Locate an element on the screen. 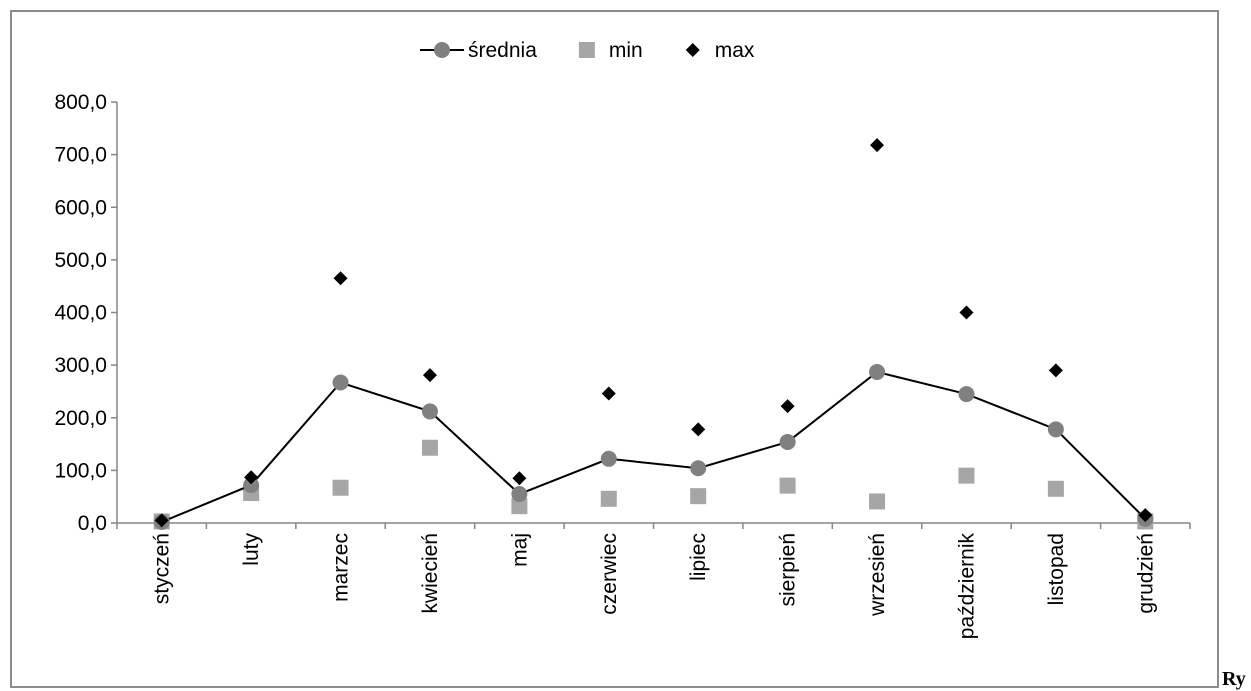  x-tick-label: grudzień is located at coordinates (1145, 573).